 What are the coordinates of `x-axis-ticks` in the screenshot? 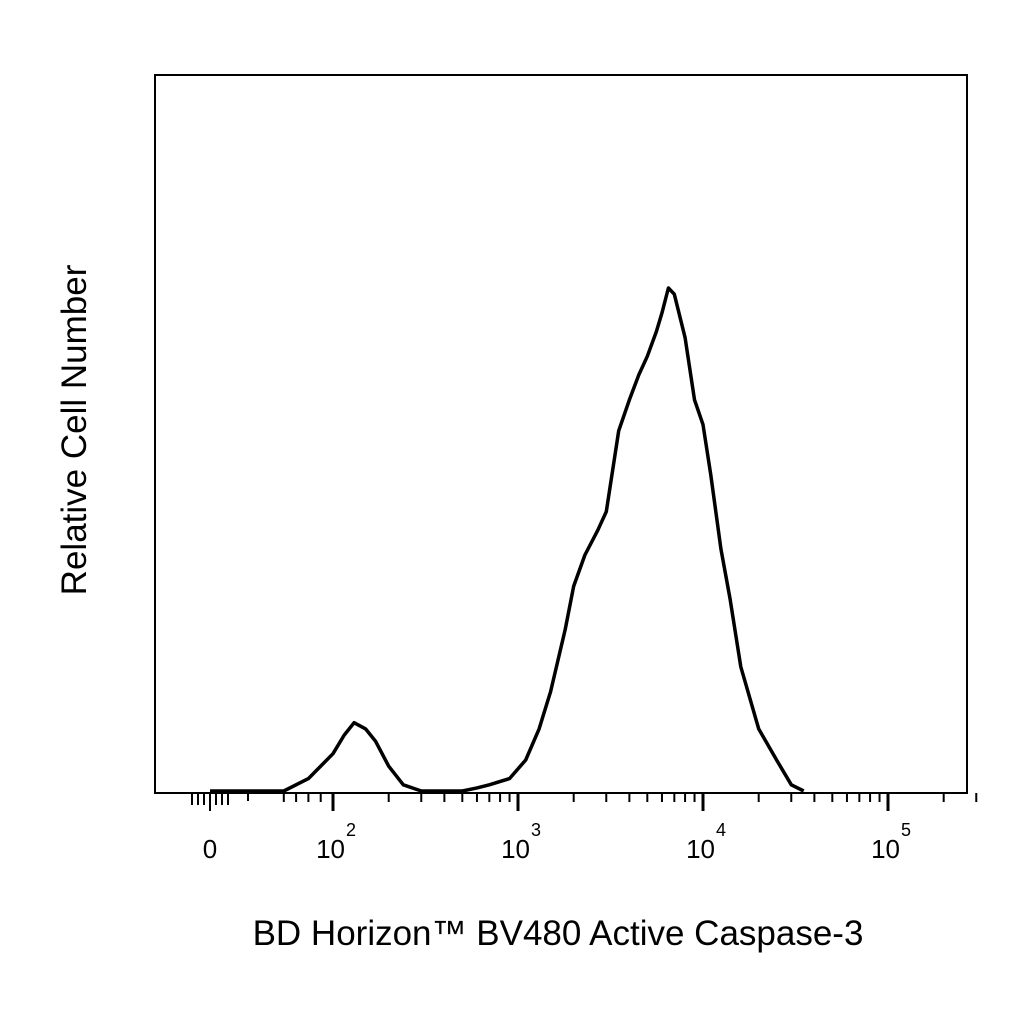 It's located at (584, 802).